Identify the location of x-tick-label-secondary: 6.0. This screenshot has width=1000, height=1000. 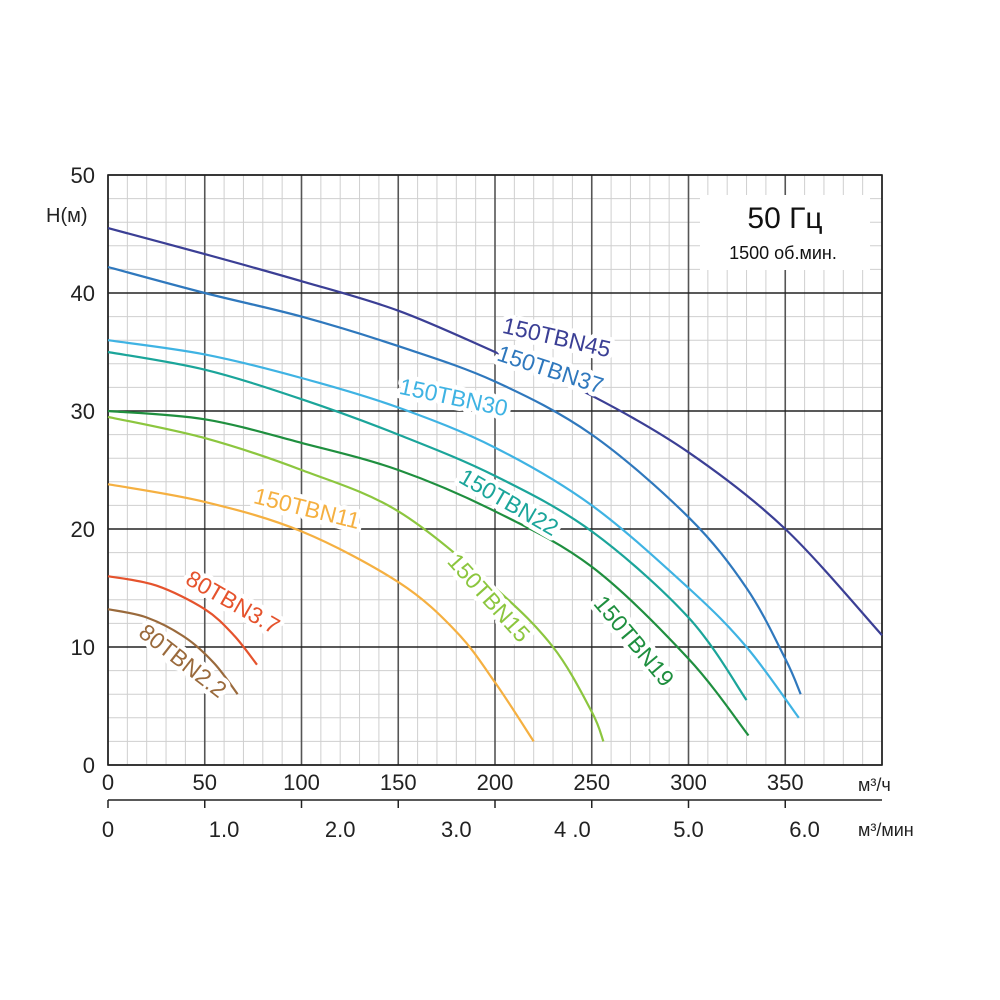
(804, 829).